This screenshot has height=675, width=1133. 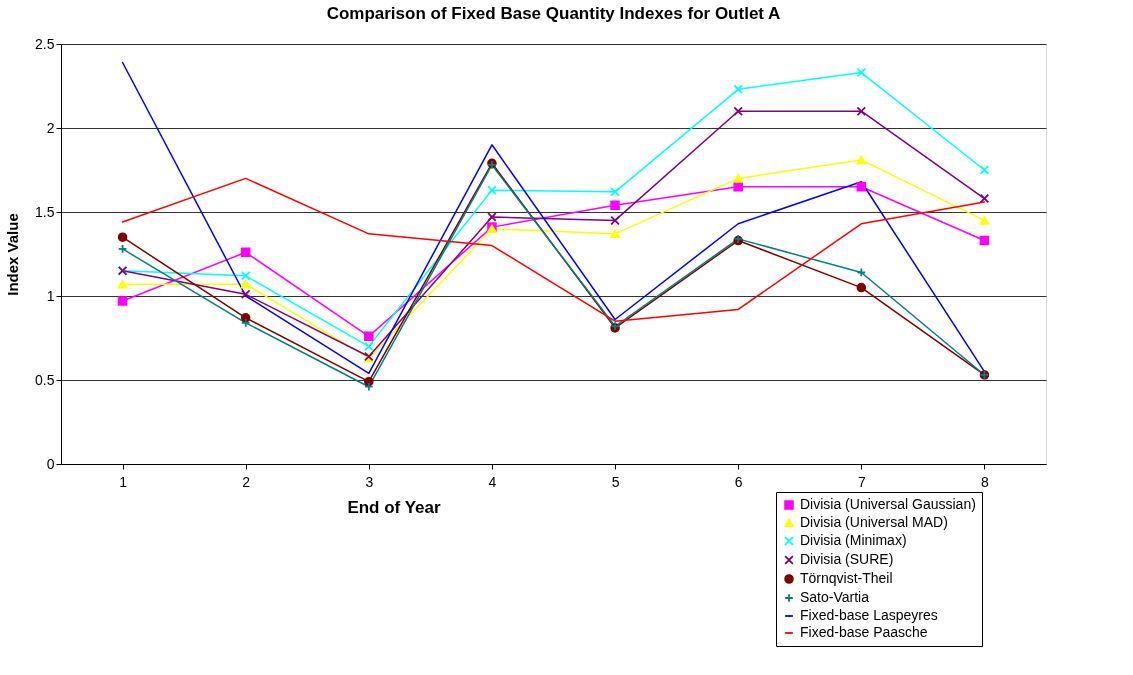 I want to click on legend-label: Divisia (Minimax), so click(x=853, y=540).